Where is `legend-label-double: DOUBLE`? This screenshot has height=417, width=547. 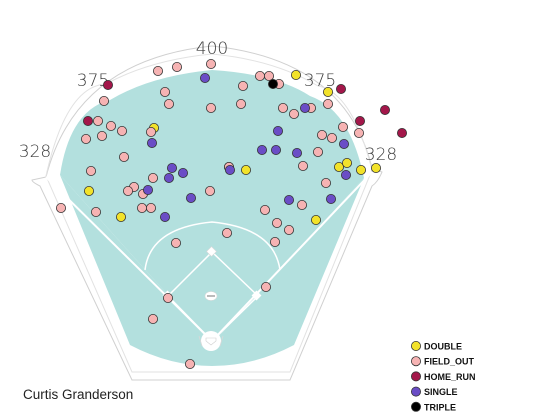
legend-label-double: DOUBLE is located at coordinates (443, 347).